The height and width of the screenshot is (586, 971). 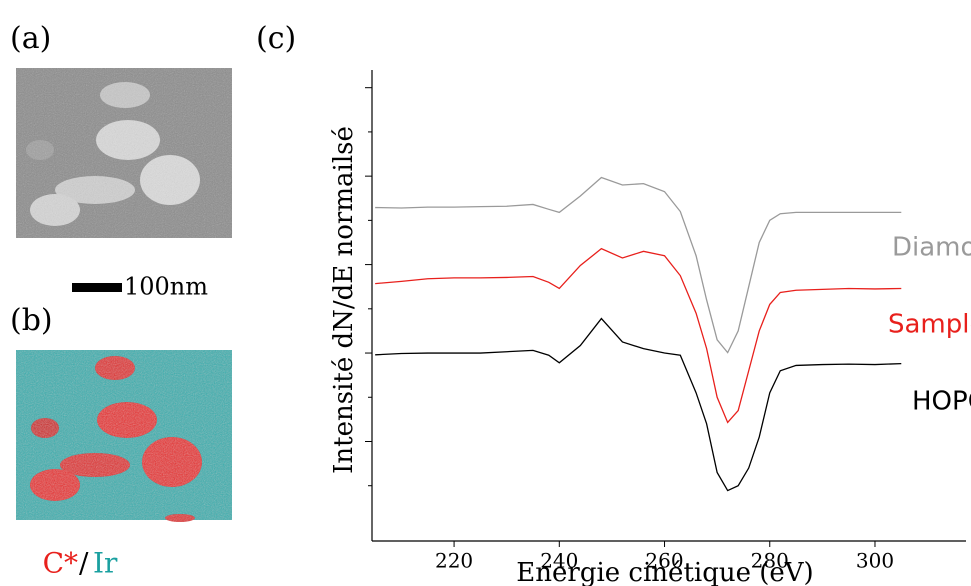 What do you see at coordinates (770, 561) in the screenshot?
I see `x-tick-label: 280` at bounding box center [770, 561].